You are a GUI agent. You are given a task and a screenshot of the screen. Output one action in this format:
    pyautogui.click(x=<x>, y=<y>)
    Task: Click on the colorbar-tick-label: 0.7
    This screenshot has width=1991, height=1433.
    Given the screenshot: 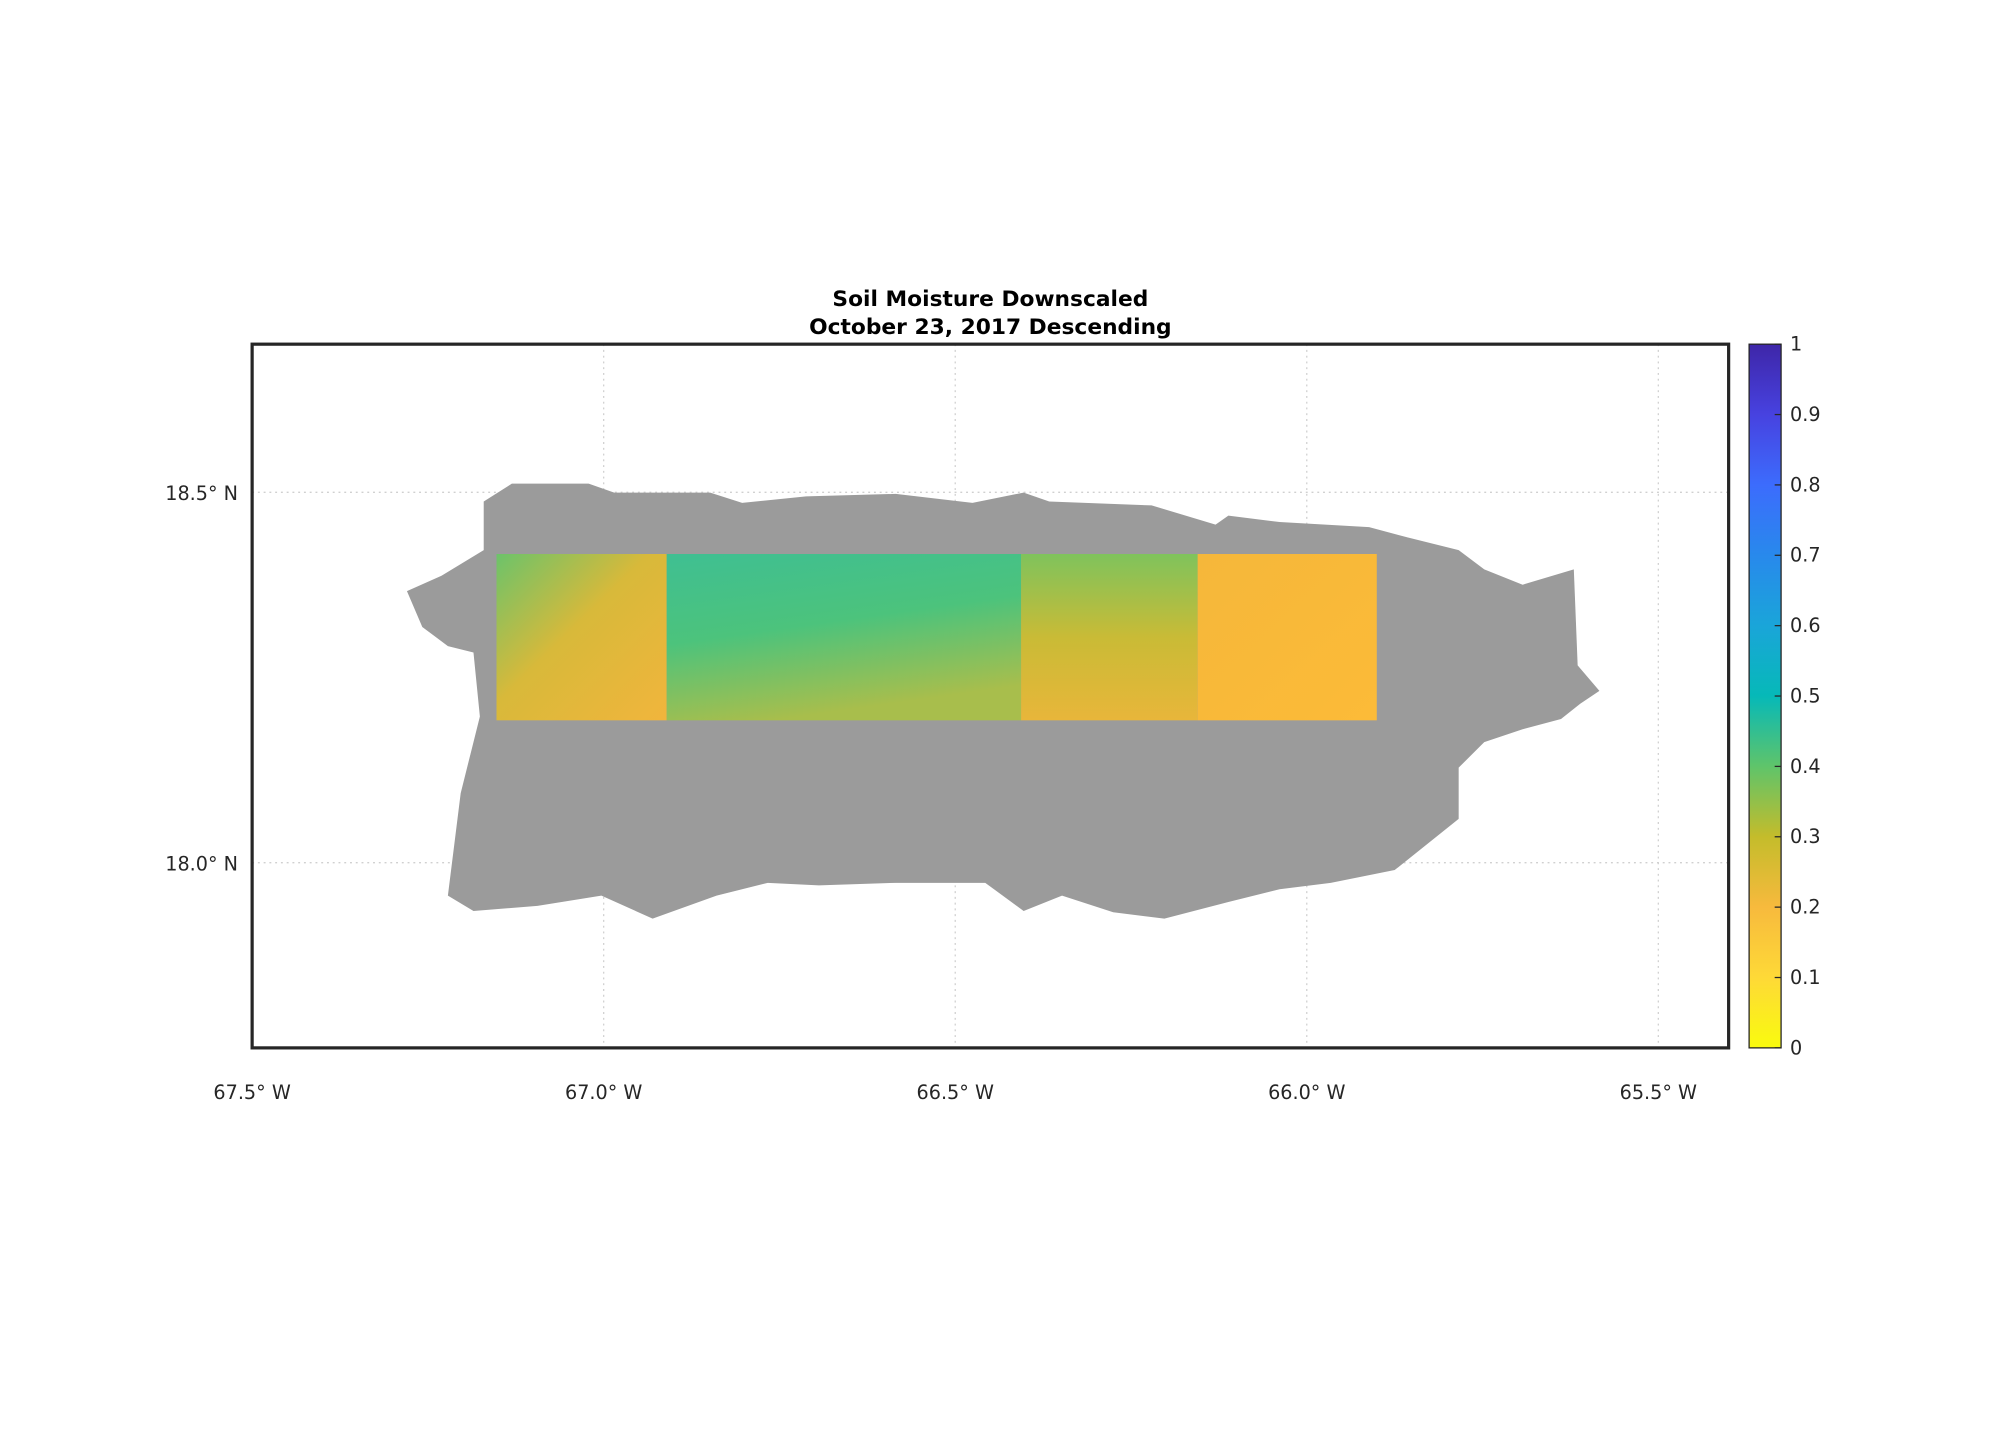 What is the action you would take?
    pyautogui.click(x=1805, y=555)
    